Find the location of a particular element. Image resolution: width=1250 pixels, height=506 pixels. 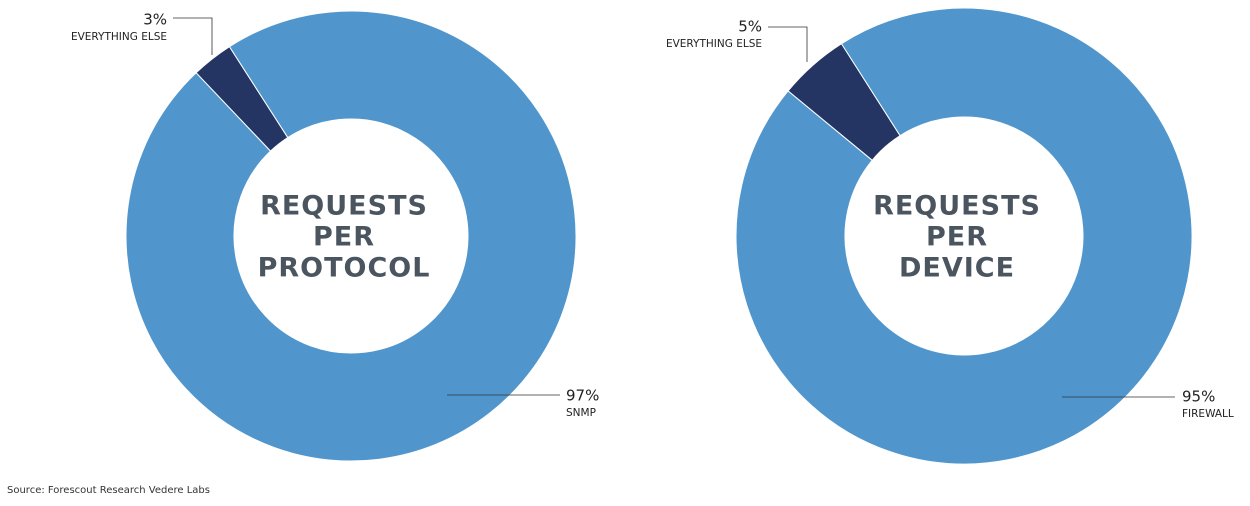

source: Source: Forescout Research Vedere Labs is located at coordinates (108, 490).